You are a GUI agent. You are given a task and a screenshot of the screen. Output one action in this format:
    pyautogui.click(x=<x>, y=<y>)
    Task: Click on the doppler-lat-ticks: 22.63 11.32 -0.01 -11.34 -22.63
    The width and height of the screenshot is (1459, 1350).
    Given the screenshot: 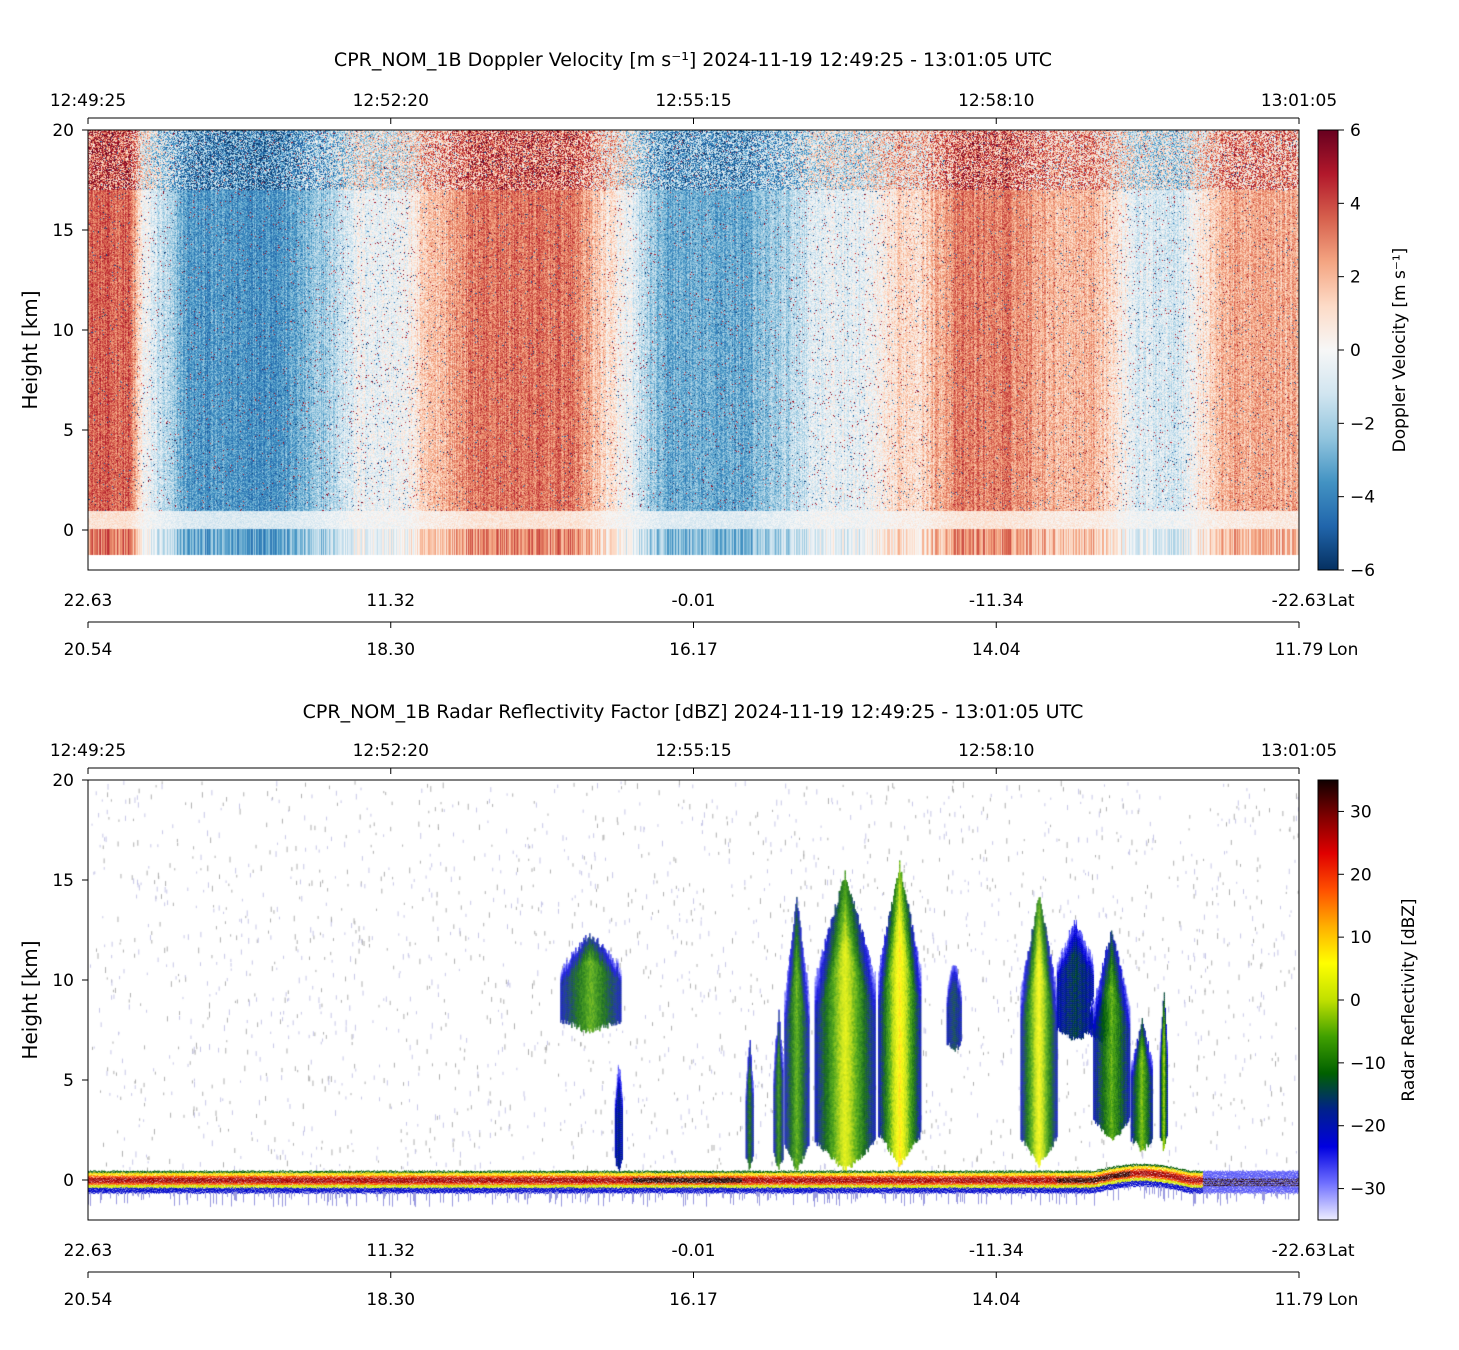 What is the action you would take?
    pyautogui.click(x=695, y=601)
    